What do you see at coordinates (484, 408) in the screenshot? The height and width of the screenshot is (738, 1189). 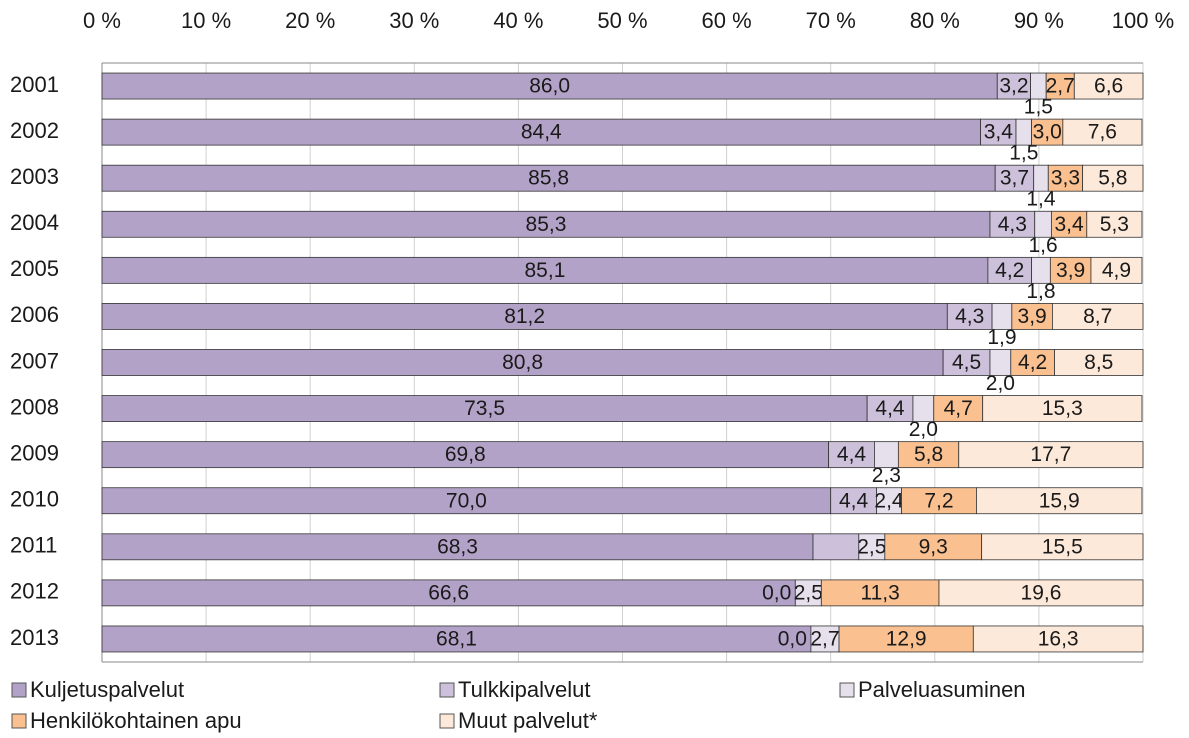 I see `data-label: 73,5` at bounding box center [484, 408].